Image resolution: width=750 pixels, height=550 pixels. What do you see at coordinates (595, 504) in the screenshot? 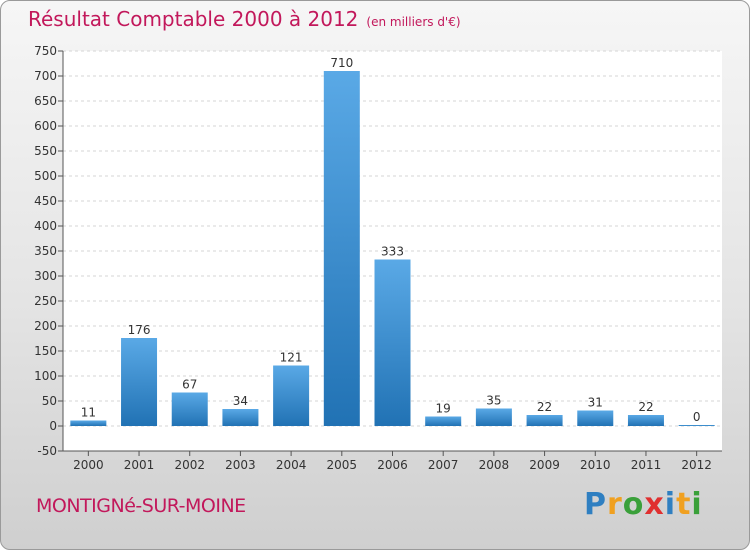
I see `logo-letter: P` at bounding box center [595, 504].